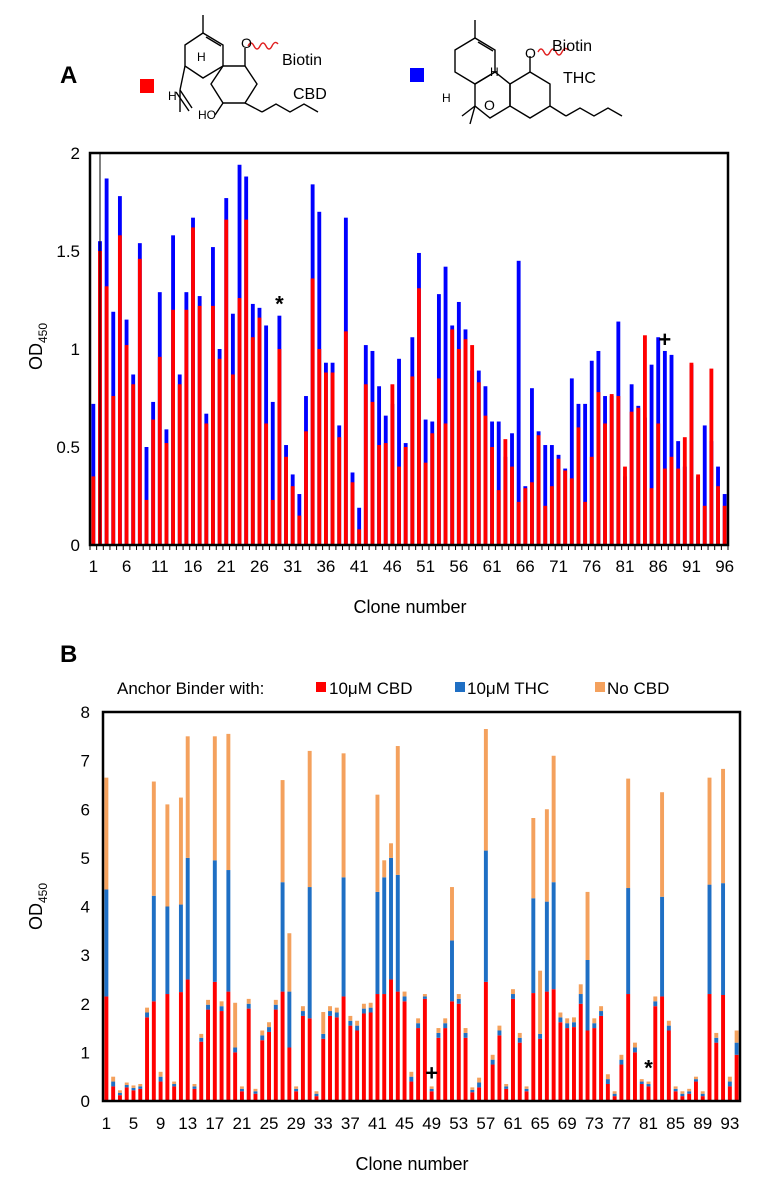 The height and width of the screenshot is (1200, 775). I want to click on chart-a-x-tick-label: 51, so click(425, 566).